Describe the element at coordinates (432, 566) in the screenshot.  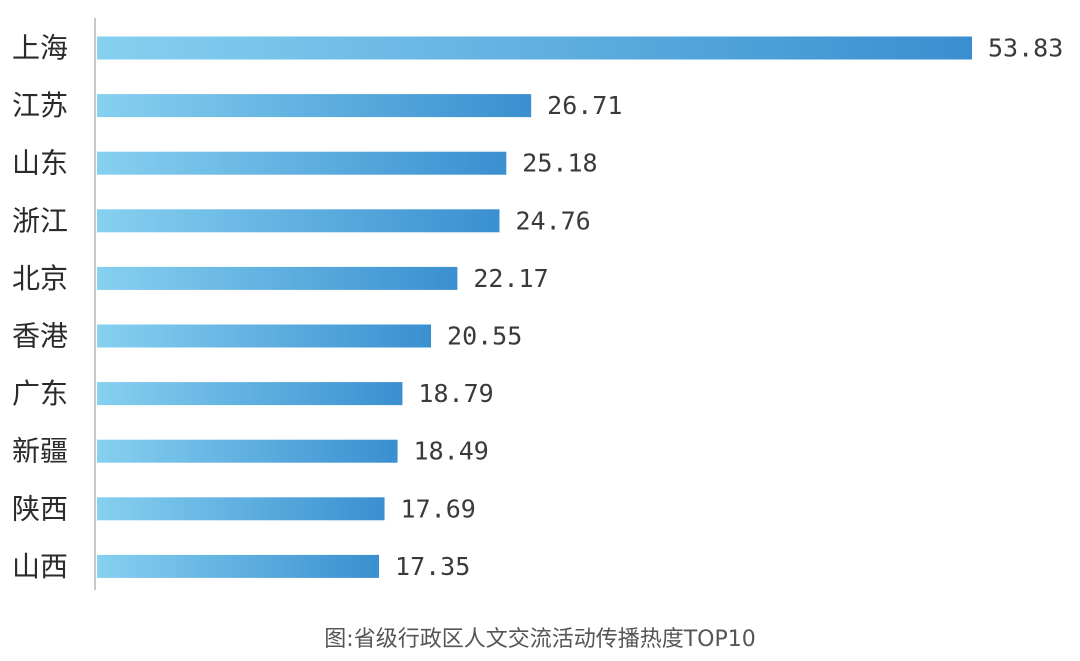
I see `value-label: 17.35` at that location.